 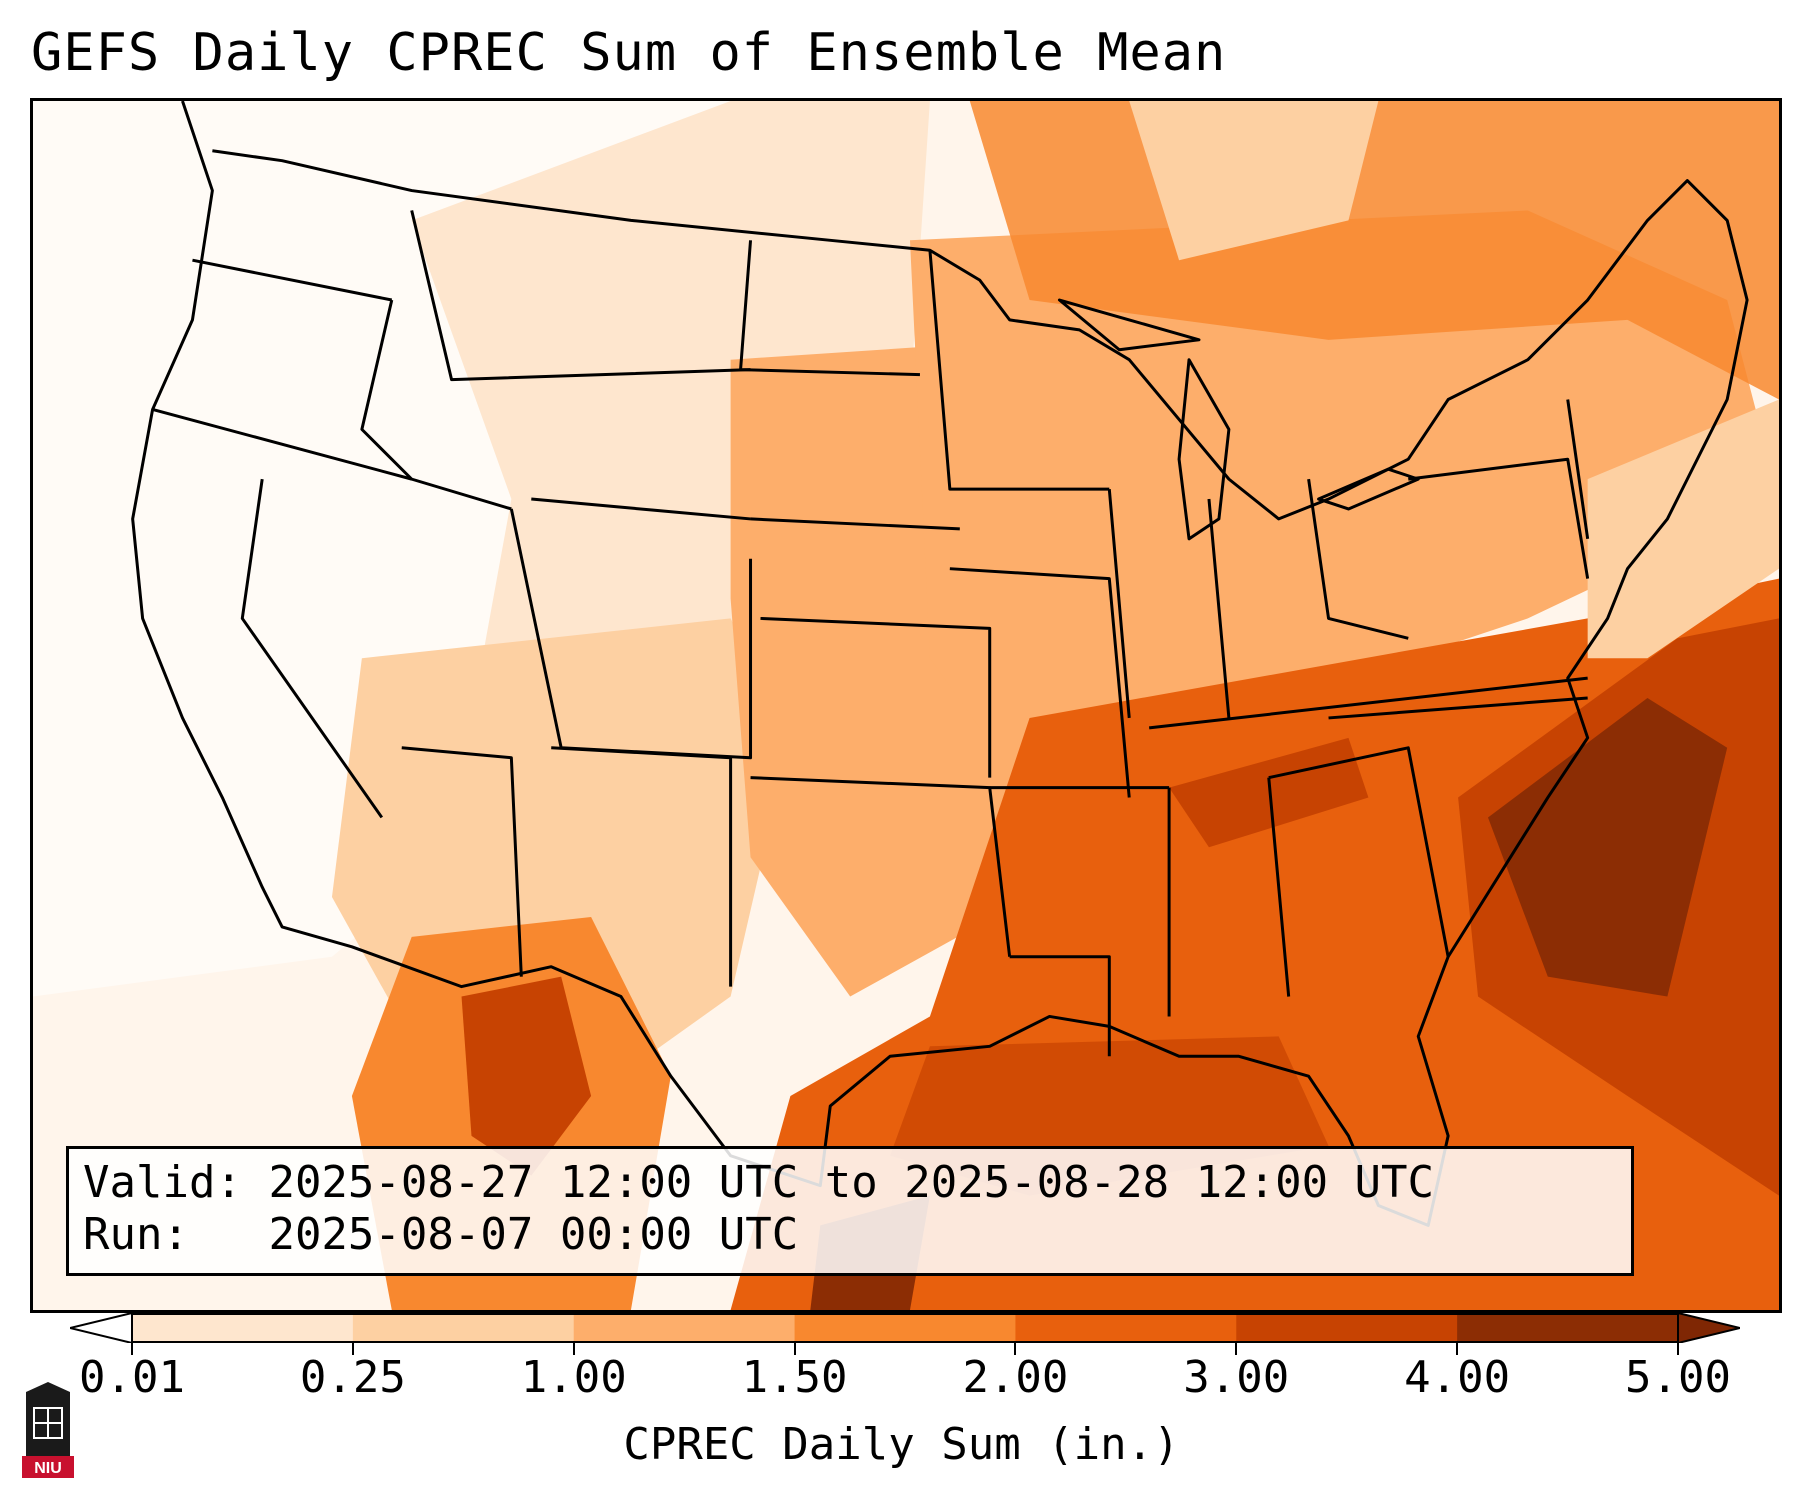 I want to click on chart-title: GEFS Daily CPREC Sum of Ensemble Mean, so click(x=629, y=53).